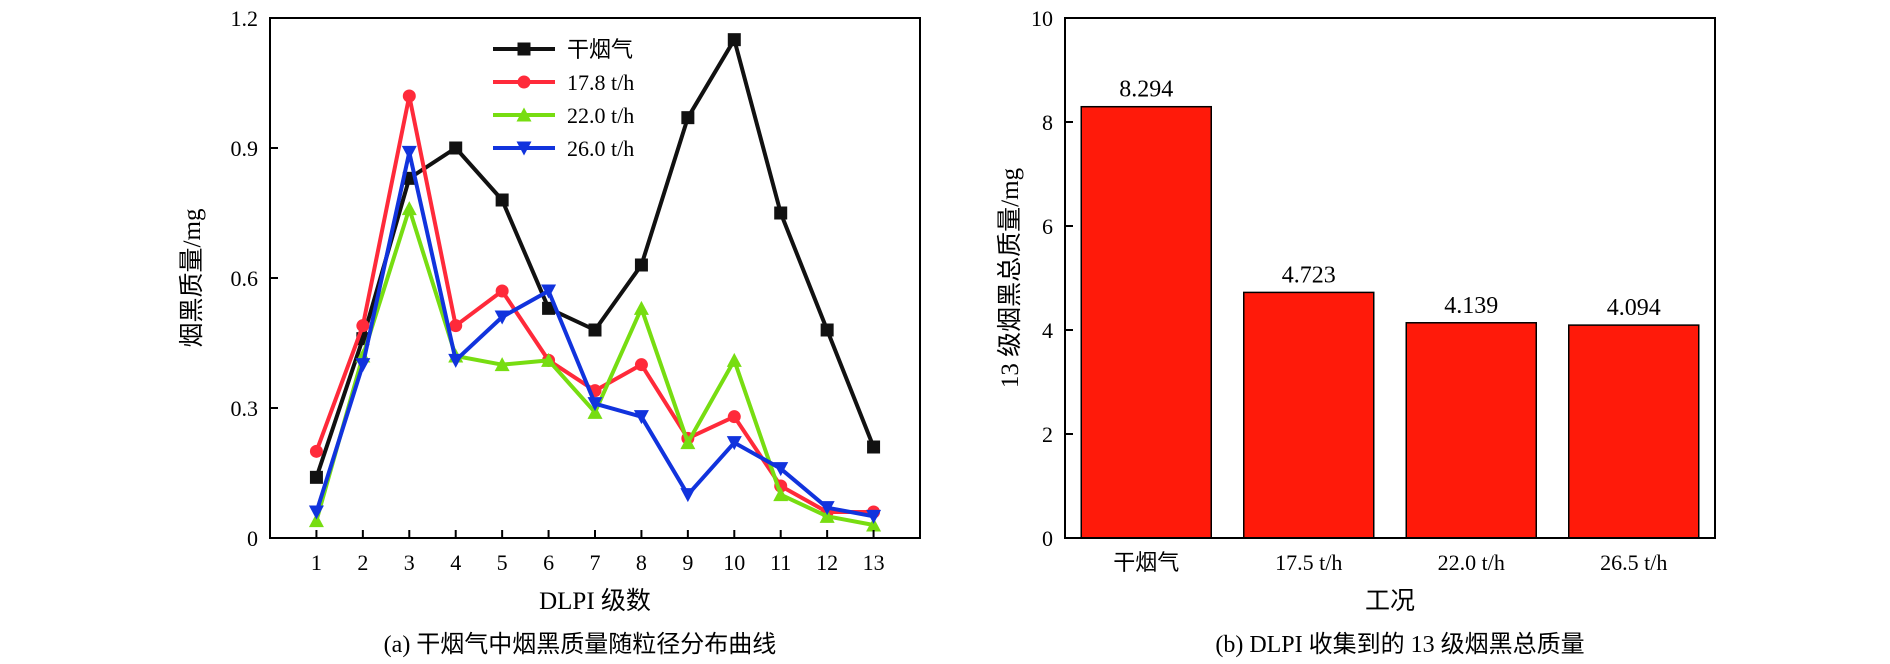 The height and width of the screenshot is (664, 1890). Describe the element at coordinates (1047, 434) in the screenshot. I see `y-tick-label: 2` at that location.